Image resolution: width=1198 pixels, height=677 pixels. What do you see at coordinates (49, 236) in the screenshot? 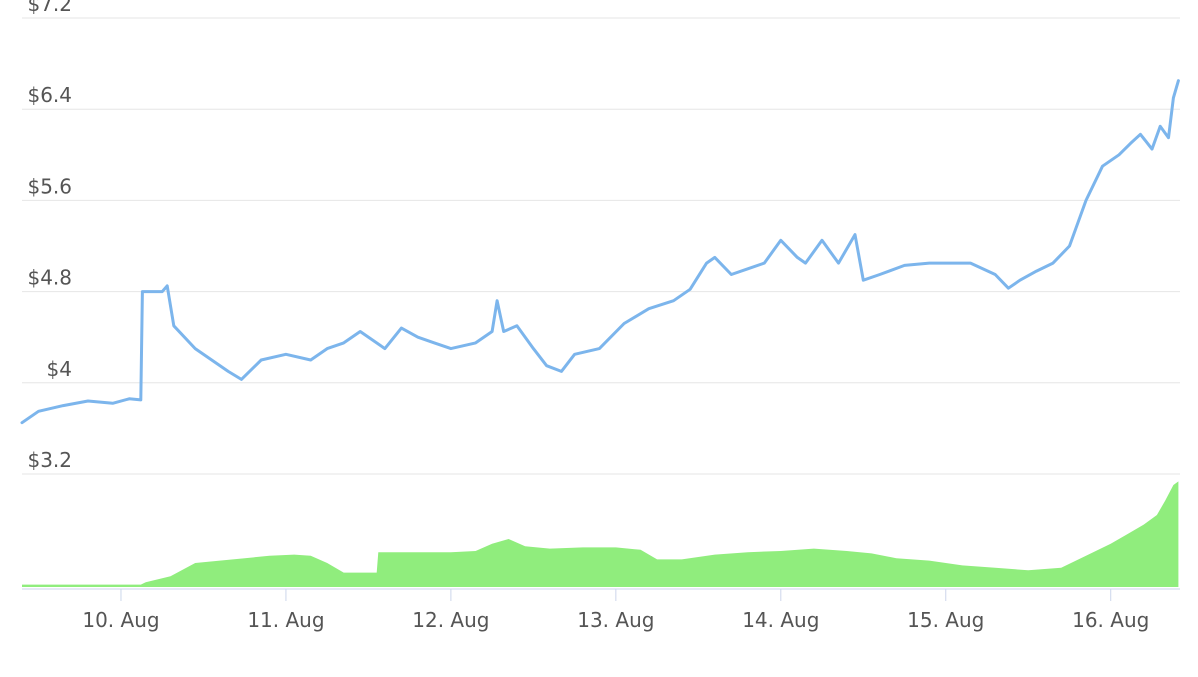
I see `y-axis-labels: $3.2 $4 $4.8 $5.6 $6.4 $7.2` at bounding box center [49, 236].